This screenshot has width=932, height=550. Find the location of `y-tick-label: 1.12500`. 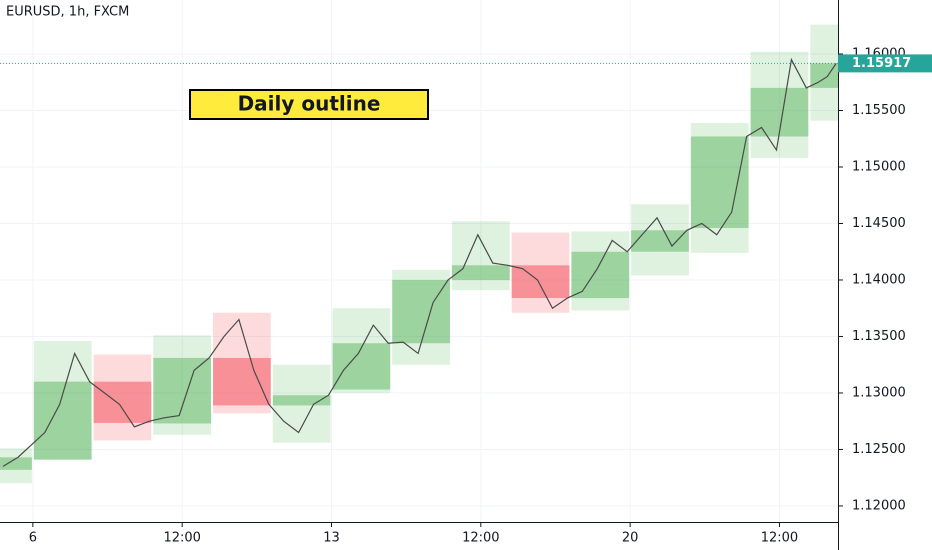

y-tick-label: 1.12500 is located at coordinates (879, 449).